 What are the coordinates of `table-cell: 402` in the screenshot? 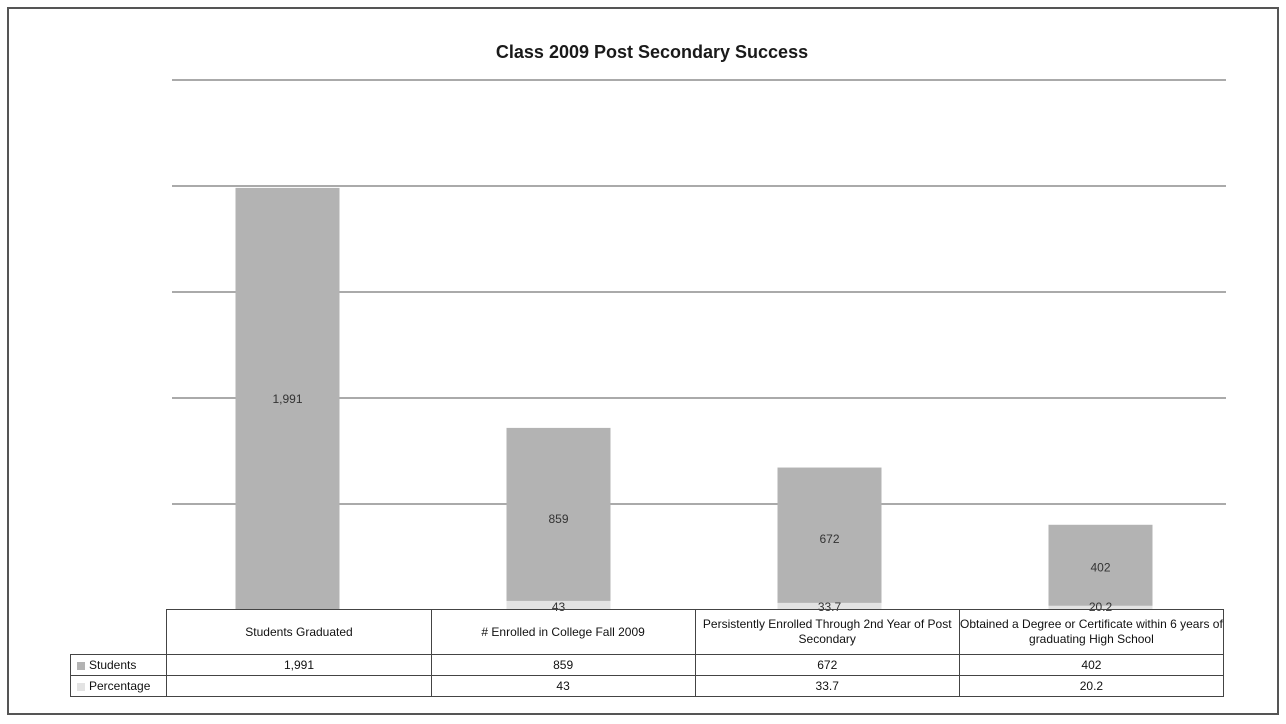 It's located at (1091, 665).